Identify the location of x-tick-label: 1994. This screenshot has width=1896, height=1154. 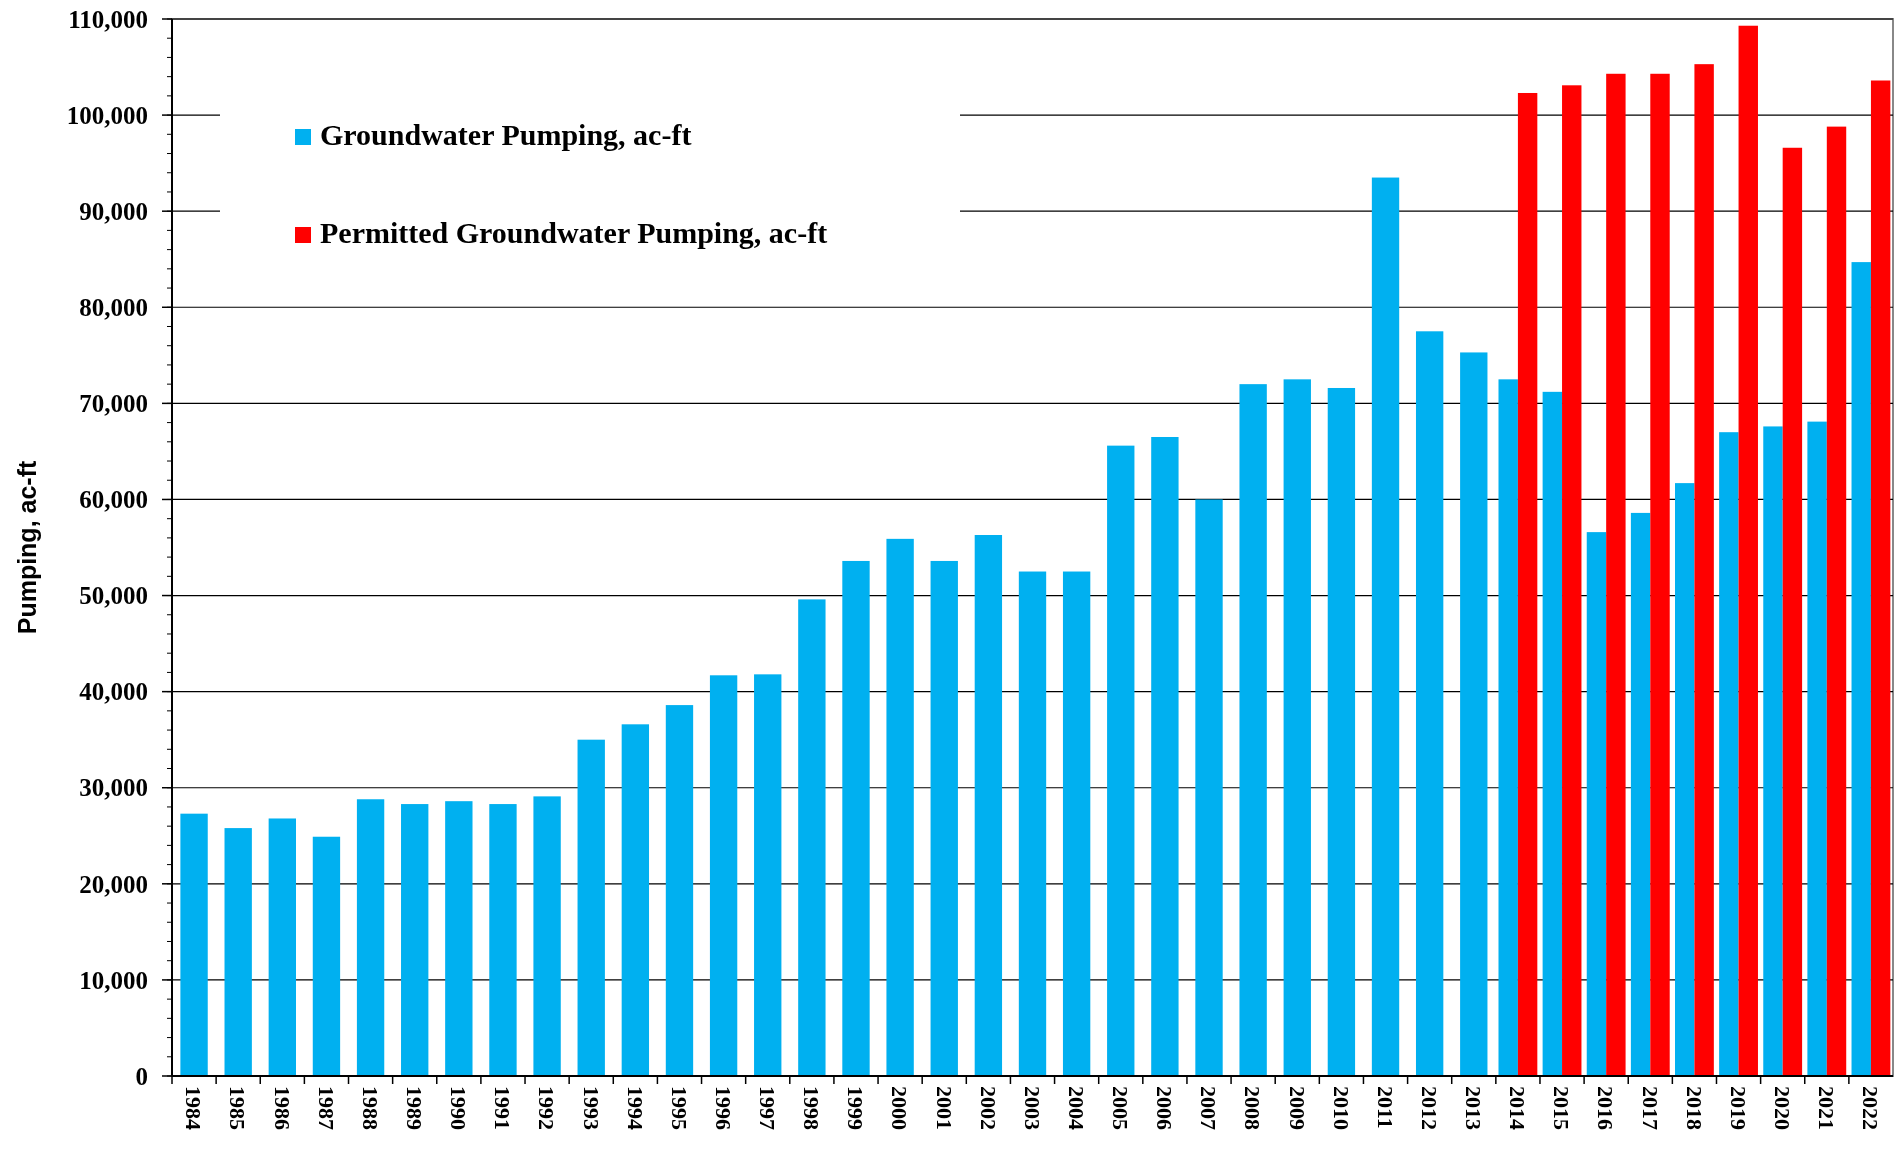
(635, 1108).